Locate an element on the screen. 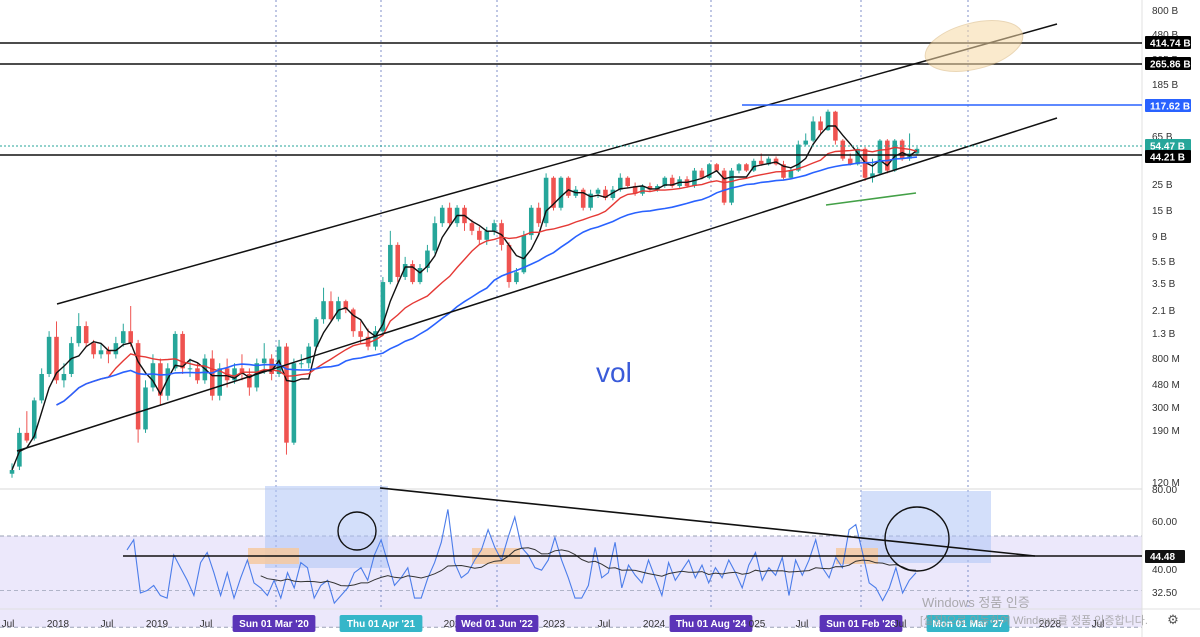 This screenshot has height=637, width=1200. rsi-tick-4: 32.50 is located at coordinates (1164, 593).